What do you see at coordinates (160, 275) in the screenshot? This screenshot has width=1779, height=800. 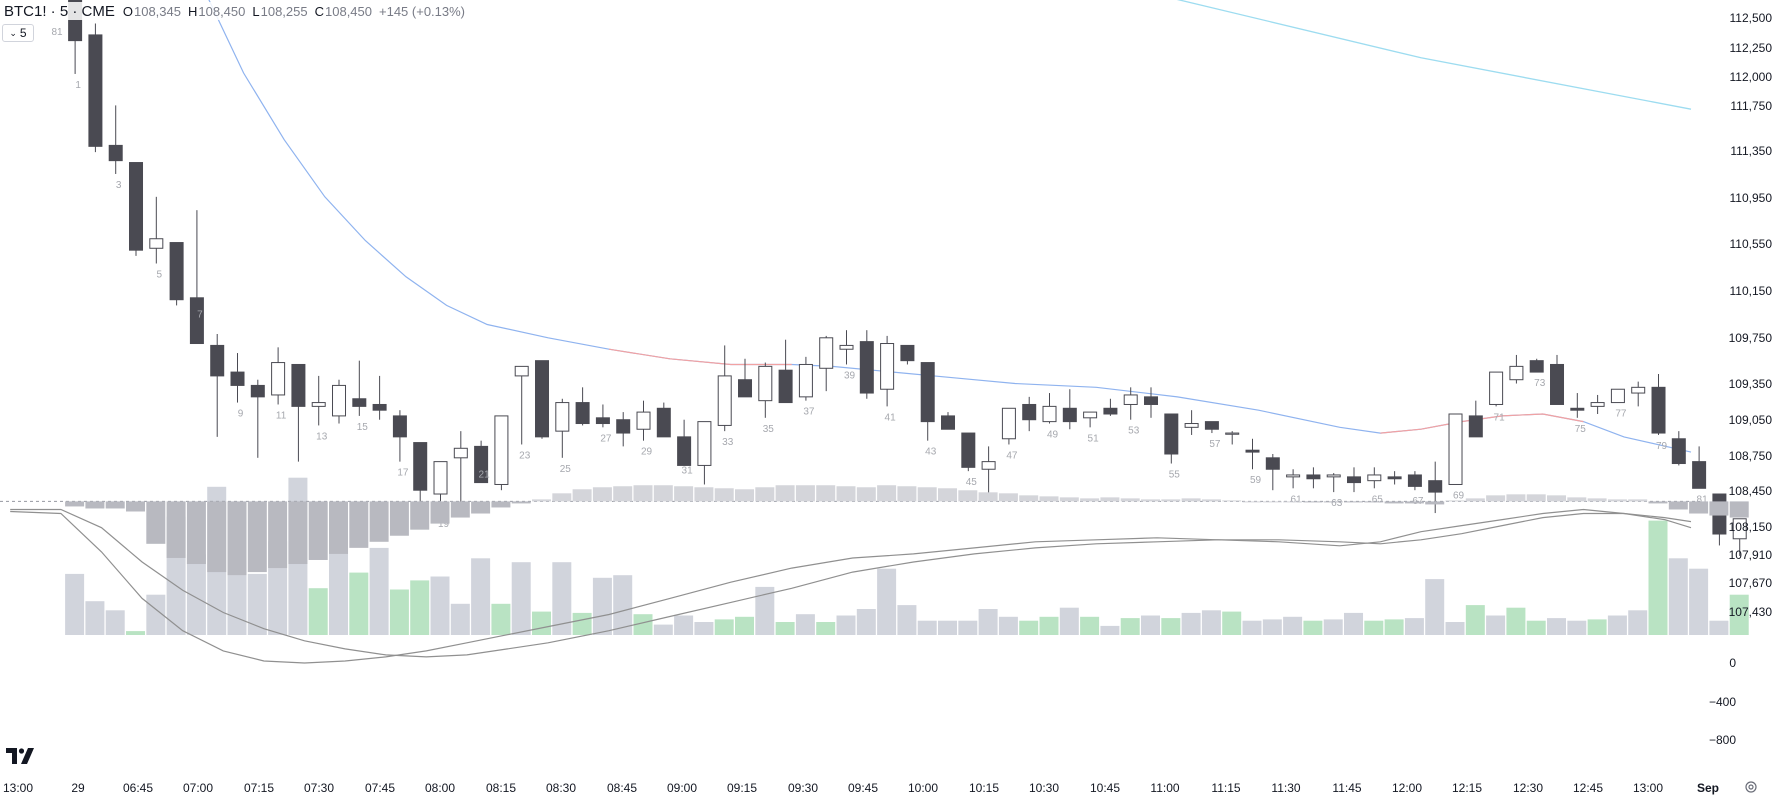 I see `bar-number-label: 5` at bounding box center [160, 275].